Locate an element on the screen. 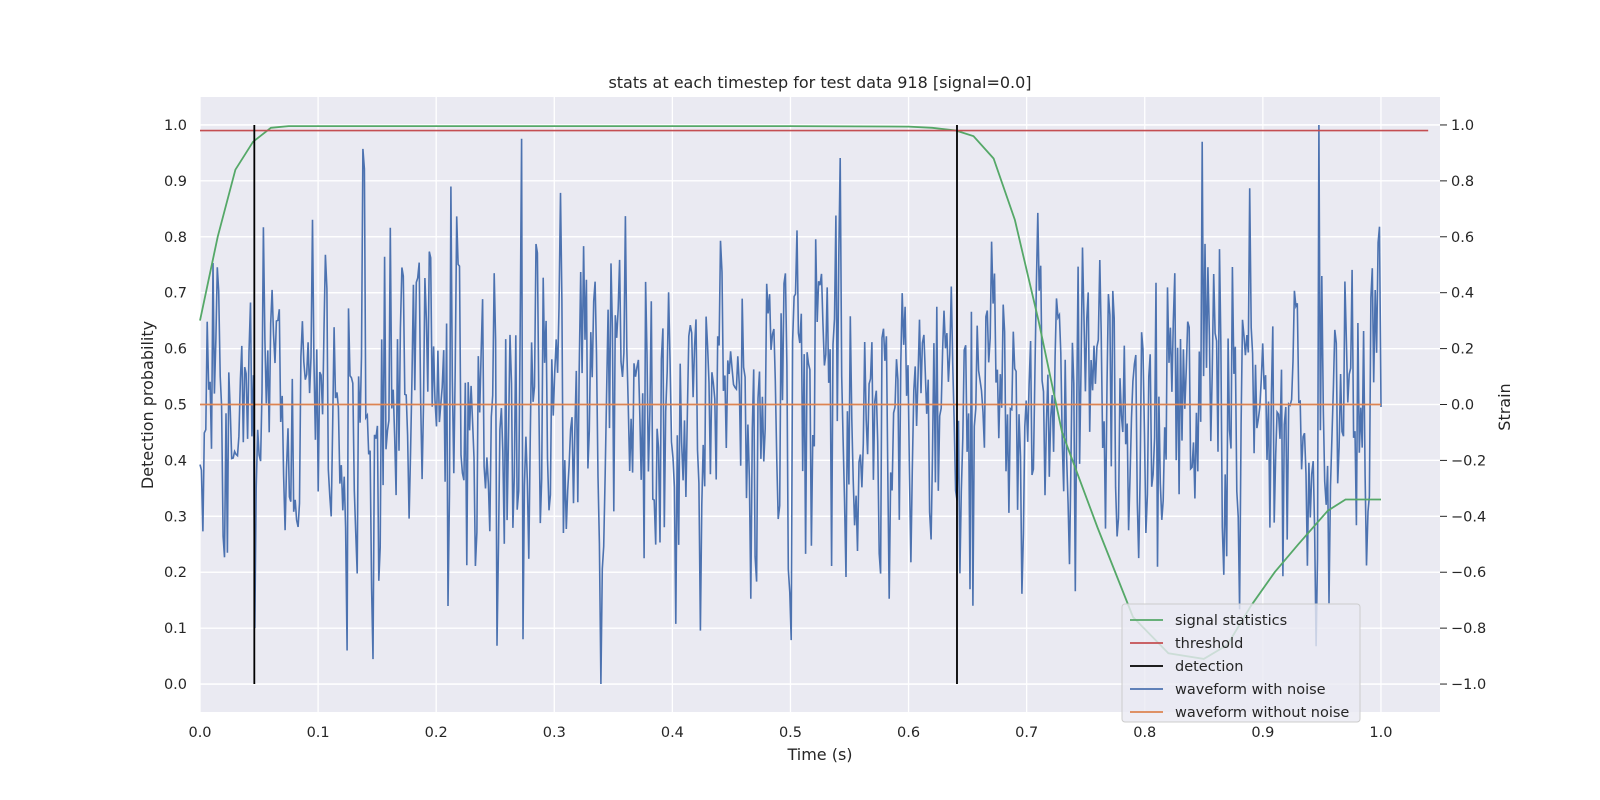 Image resolution: width=1600 pixels, height=800 pixels. x-axis-label: Time (s) is located at coordinates (819, 754).